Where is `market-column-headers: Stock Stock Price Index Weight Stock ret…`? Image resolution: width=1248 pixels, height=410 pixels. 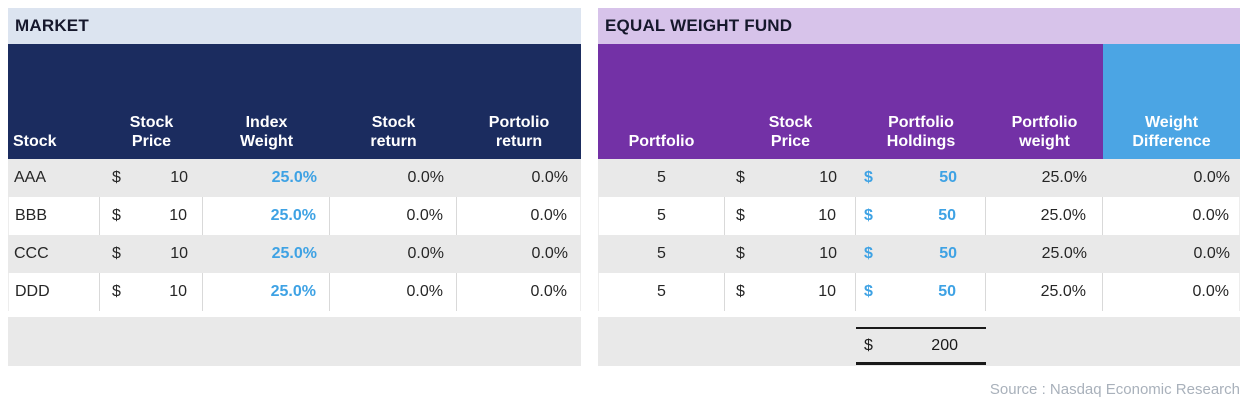
market-column-headers: Stock Stock Price Index Weight Stock ret… is located at coordinates (294, 101).